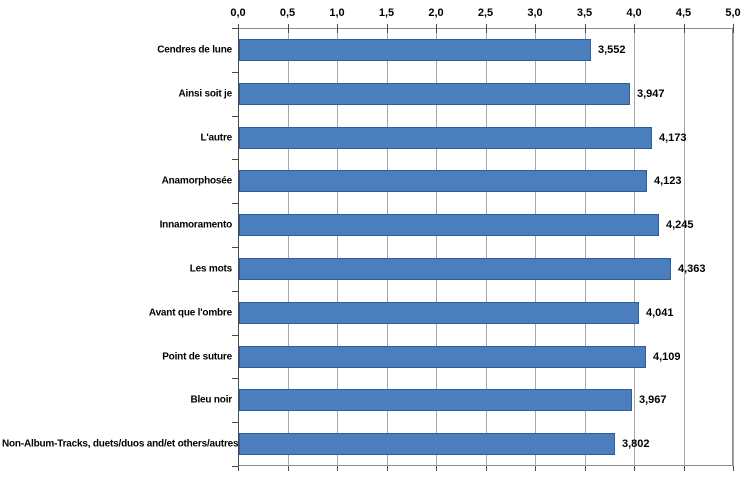  What do you see at coordinates (205, 94) in the screenshot?
I see `category-label: Ainsi soit je` at bounding box center [205, 94].